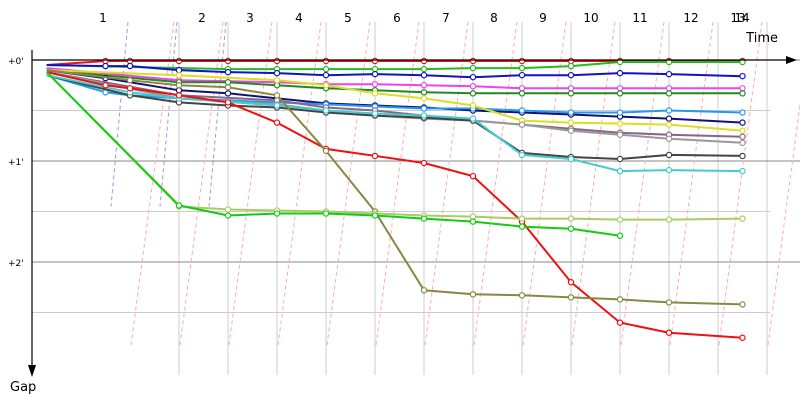 The width and height of the screenshot is (800, 400). What do you see at coordinates (202, 18) in the screenshot?
I see `x-tick-label: 2` at bounding box center [202, 18].